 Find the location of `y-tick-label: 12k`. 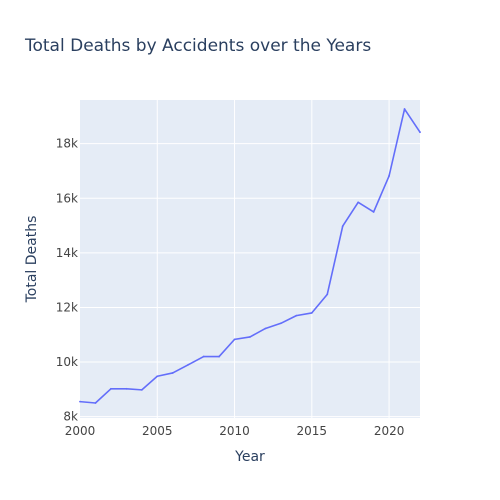

y-tick-label: 12k is located at coordinates (67, 307).